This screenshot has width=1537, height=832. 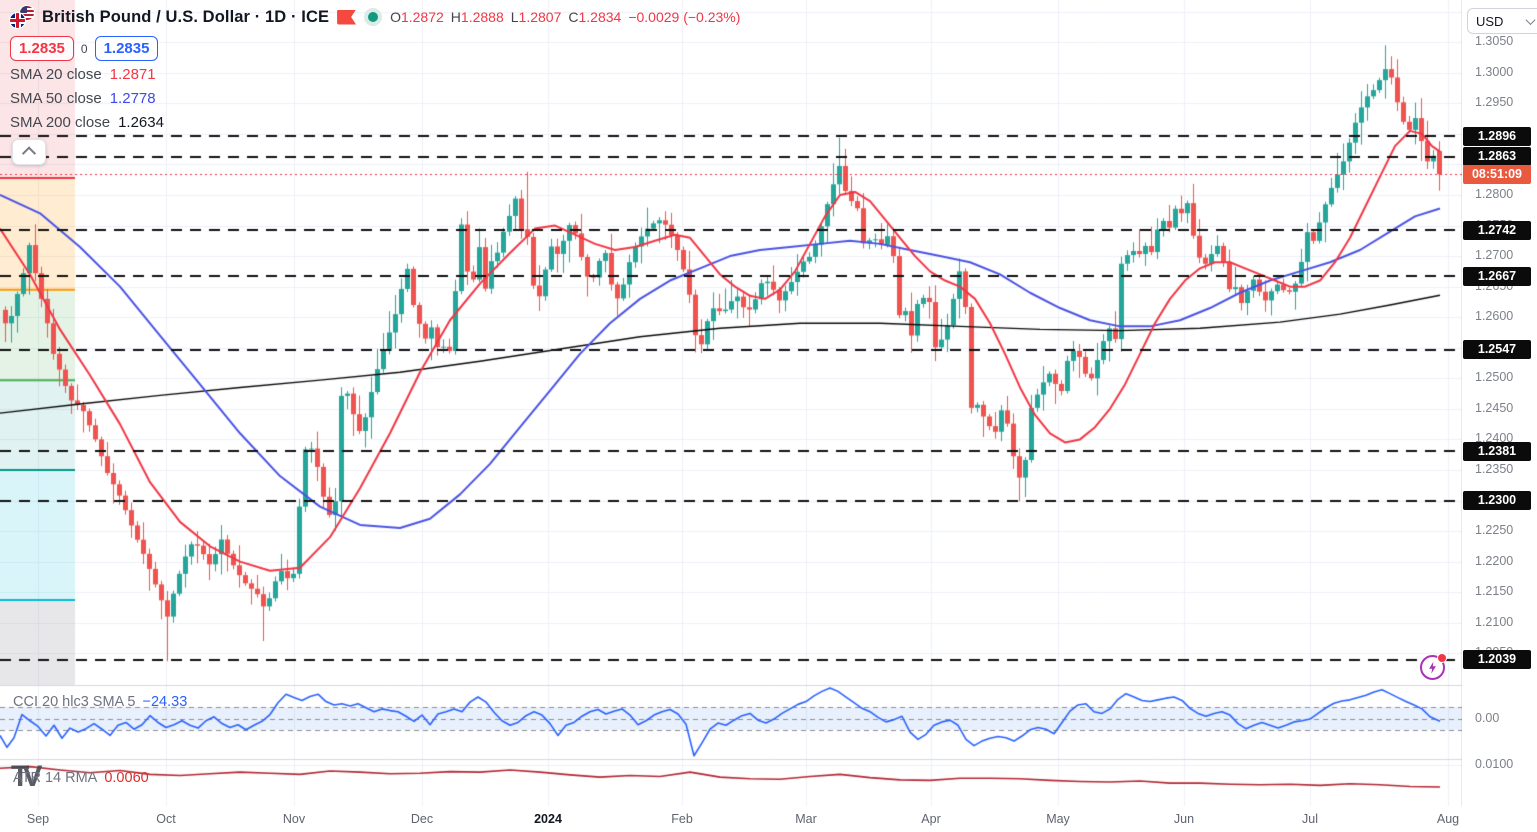 I want to click on close-value: C1.2834, so click(x=595, y=17).